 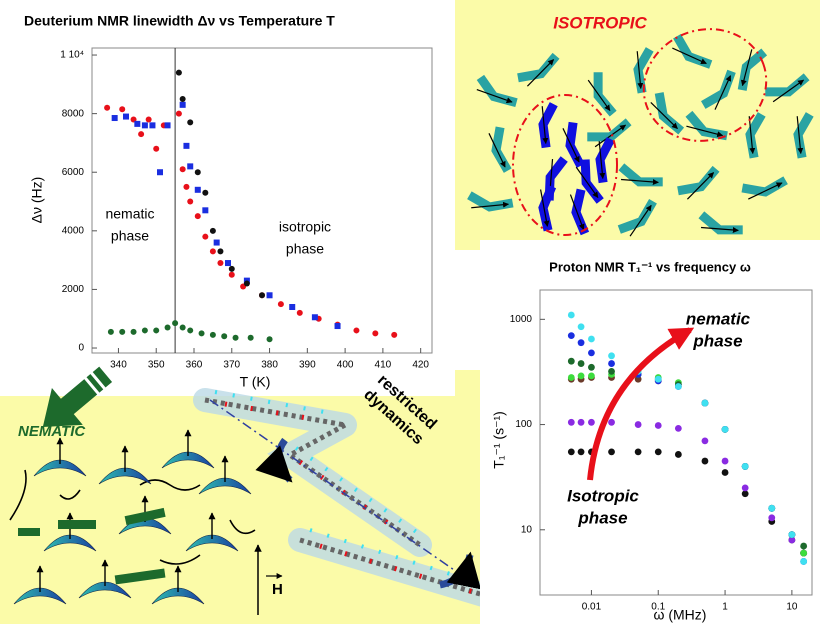 What do you see at coordinates (73, 230) in the screenshot?
I see `y-tick-label: 4000` at bounding box center [73, 230].